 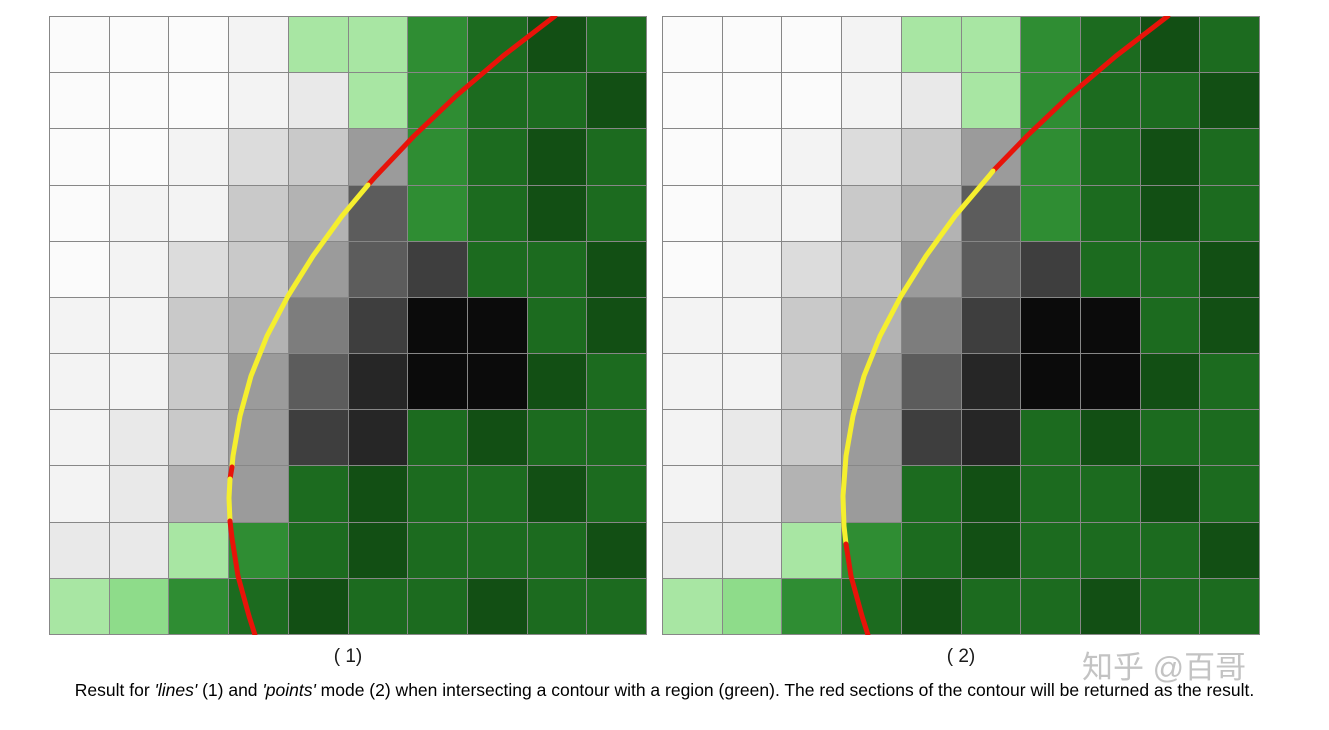 What do you see at coordinates (871, 325) in the screenshot?
I see `grid-cell-r5c3` at bounding box center [871, 325].